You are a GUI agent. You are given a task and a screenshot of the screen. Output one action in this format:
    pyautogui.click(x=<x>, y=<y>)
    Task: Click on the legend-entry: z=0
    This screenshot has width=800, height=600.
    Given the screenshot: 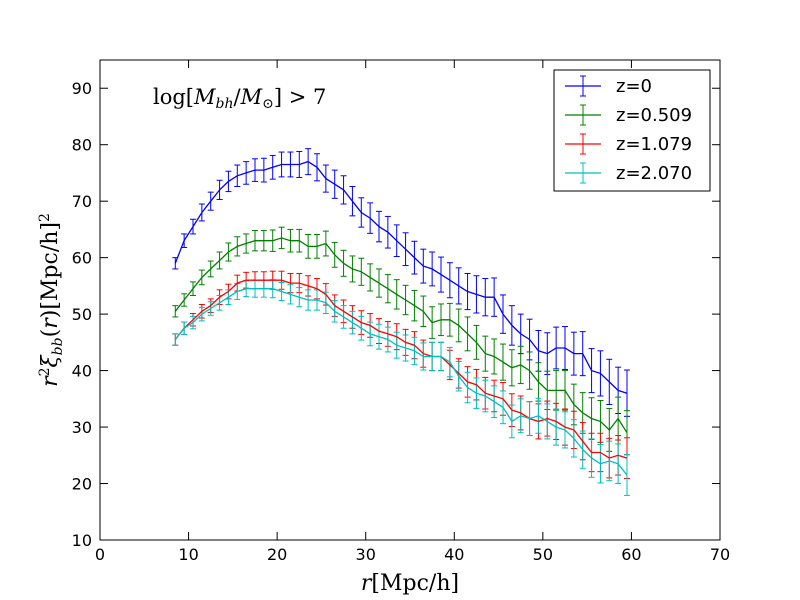 What is the action you would take?
    pyautogui.click(x=608, y=86)
    